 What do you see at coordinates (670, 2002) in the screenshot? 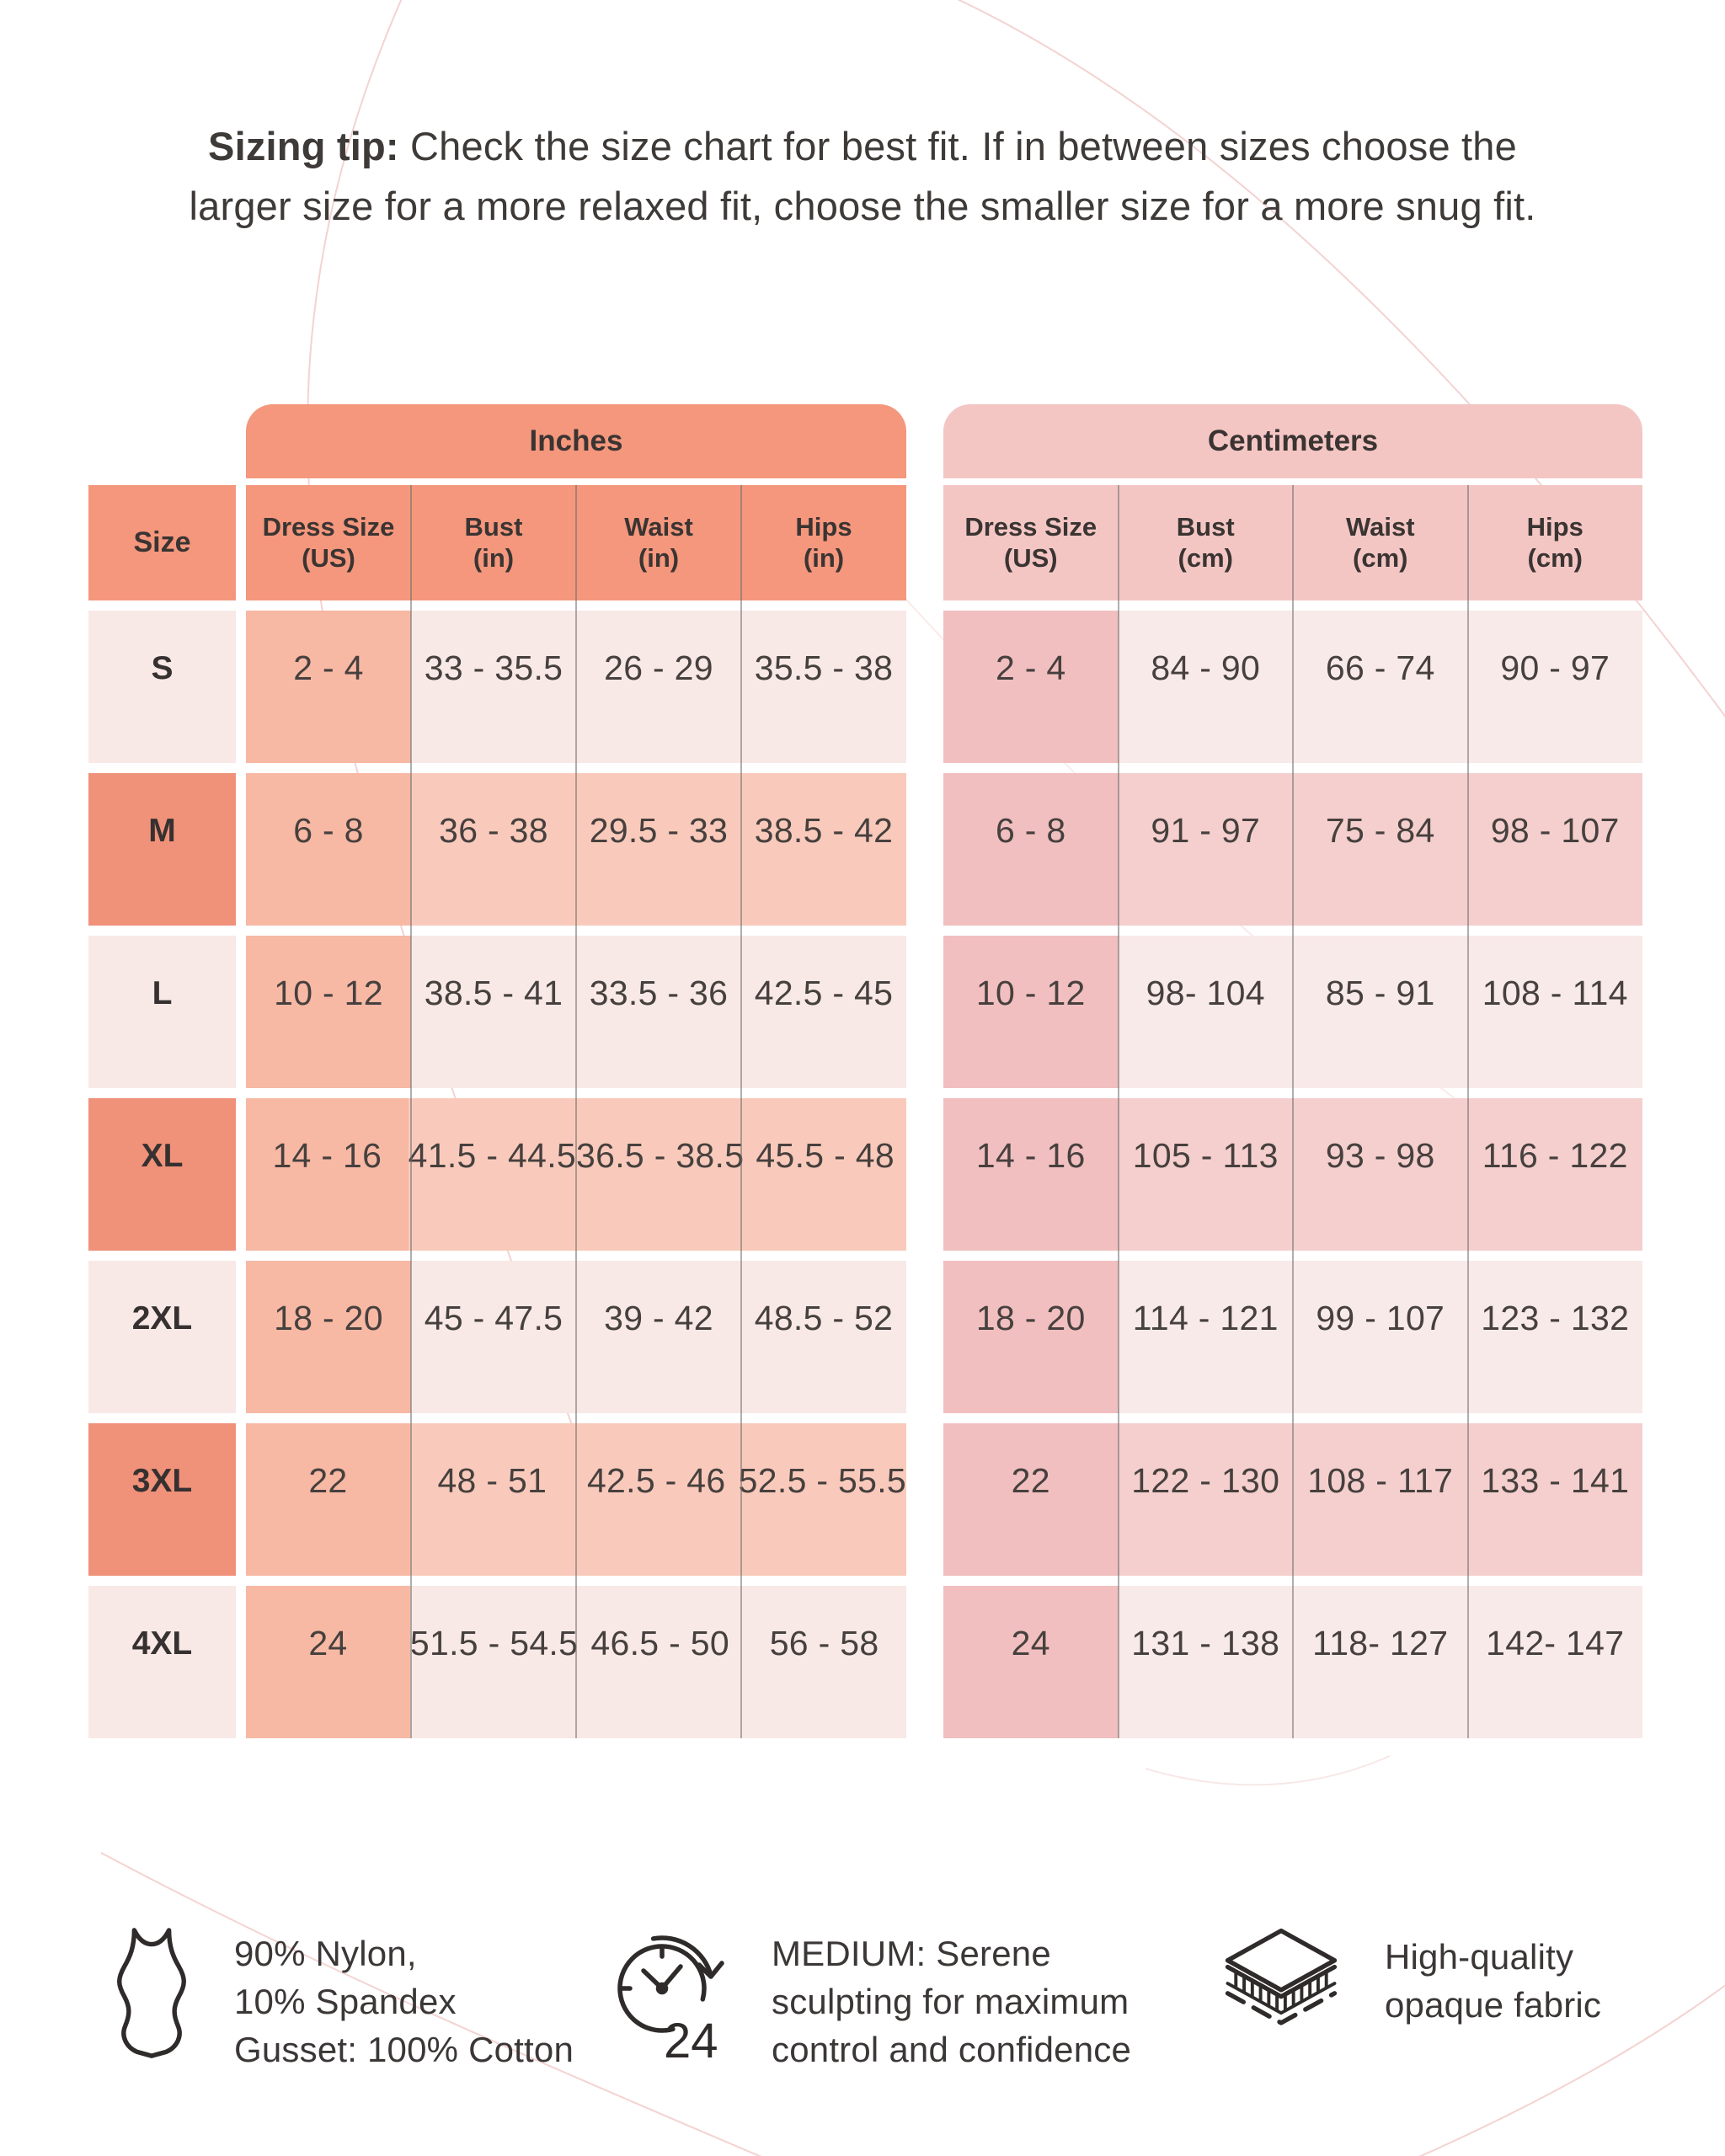
I see `clock-24-icon: 24` at bounding box center [670, 2002].